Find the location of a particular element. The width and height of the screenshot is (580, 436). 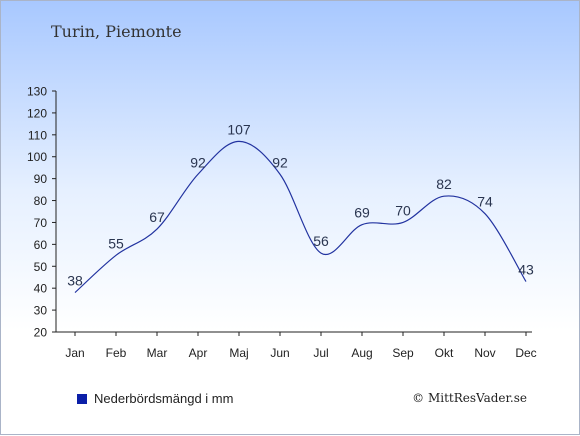

copyright-text: © MittResVader.se is located at coordinates (469, 398).